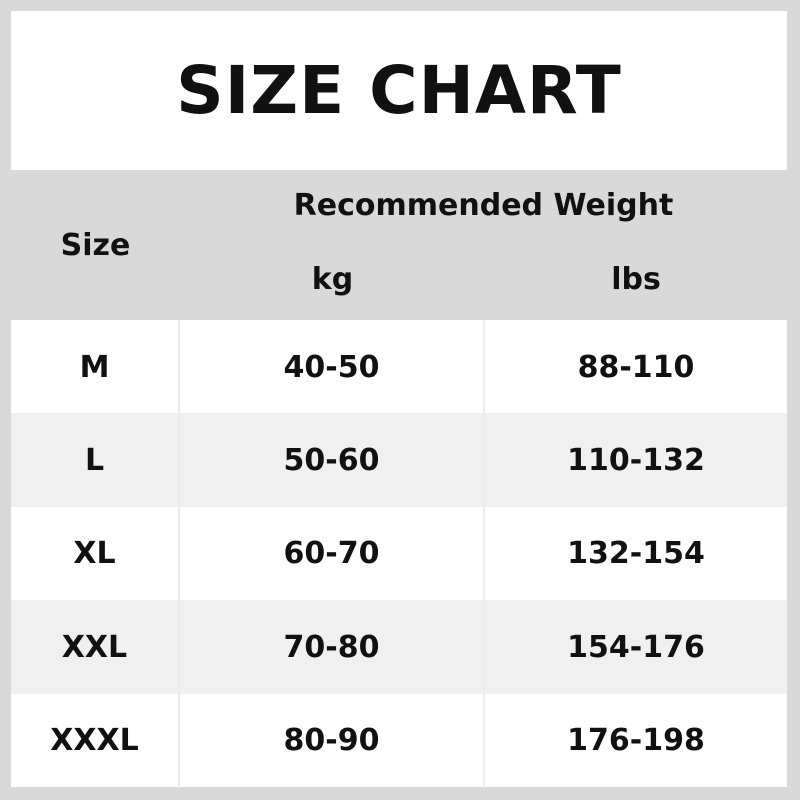  I want to click on lbs-cell: 154-176, so click(636, 647).